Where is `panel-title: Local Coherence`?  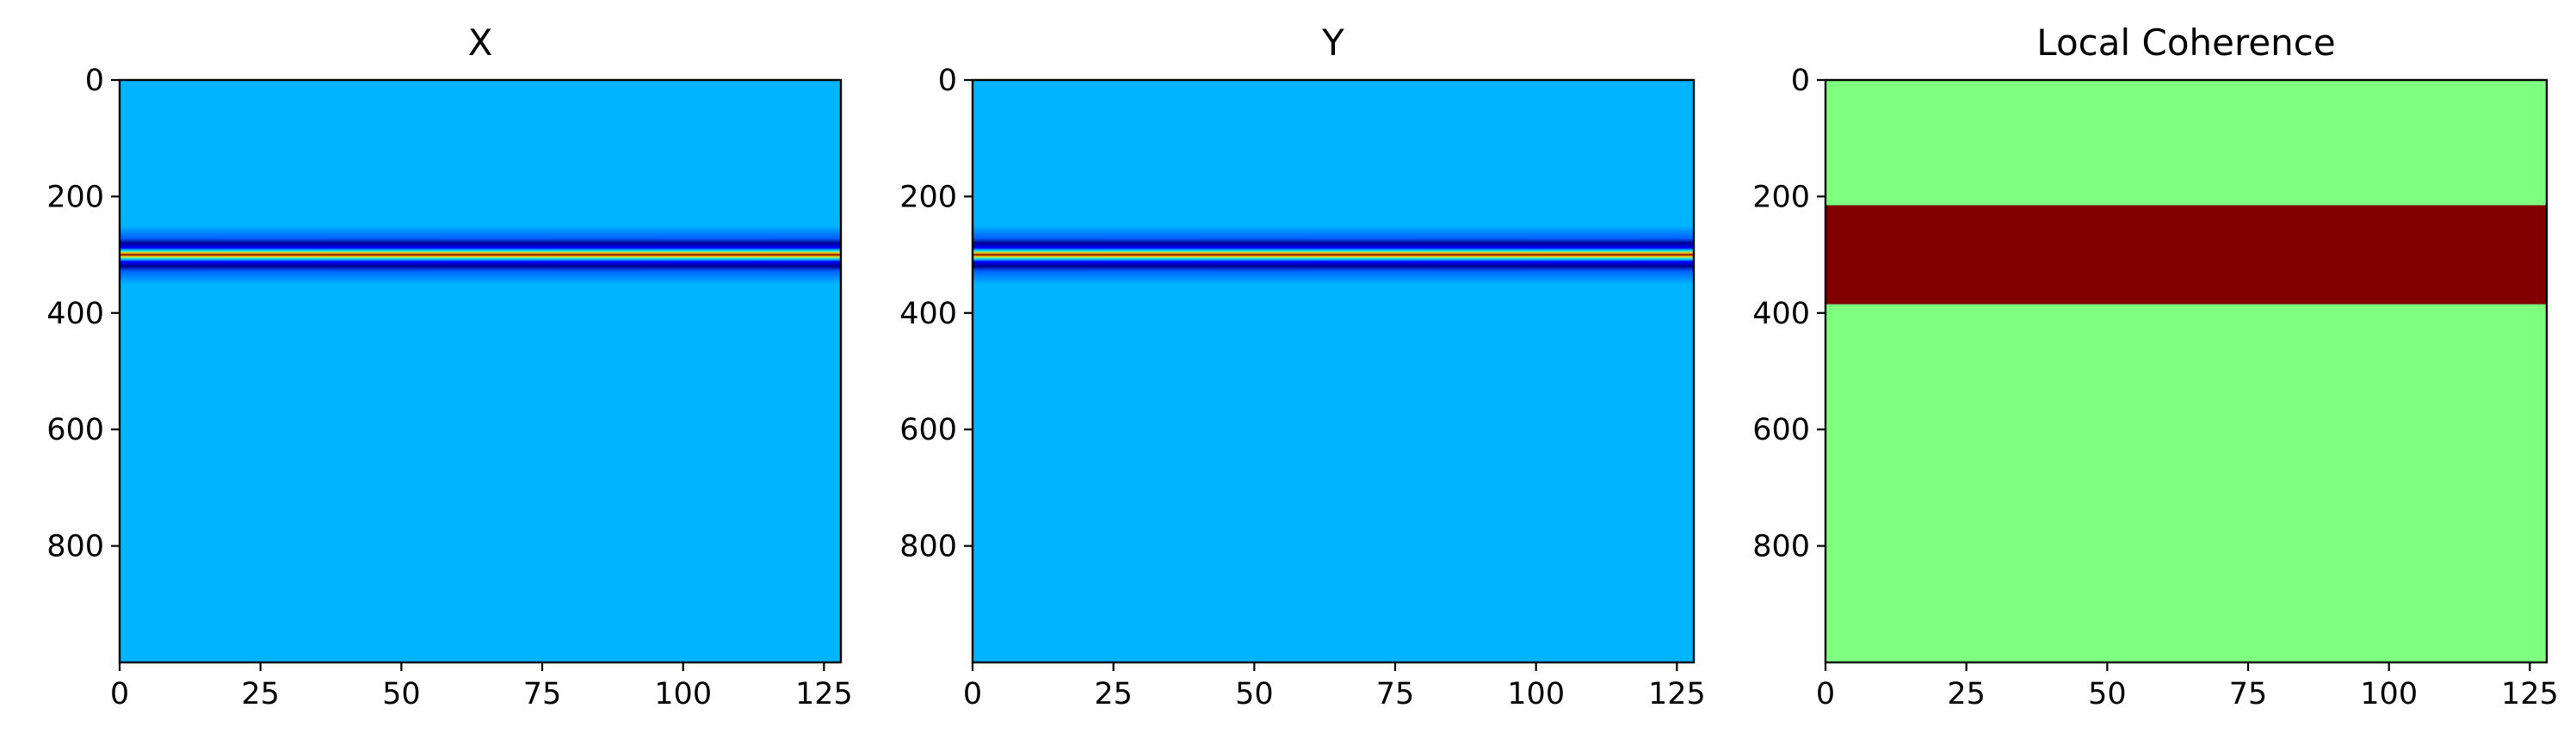 panel-title: Local Coherence is located at coordinates (2185, 43).